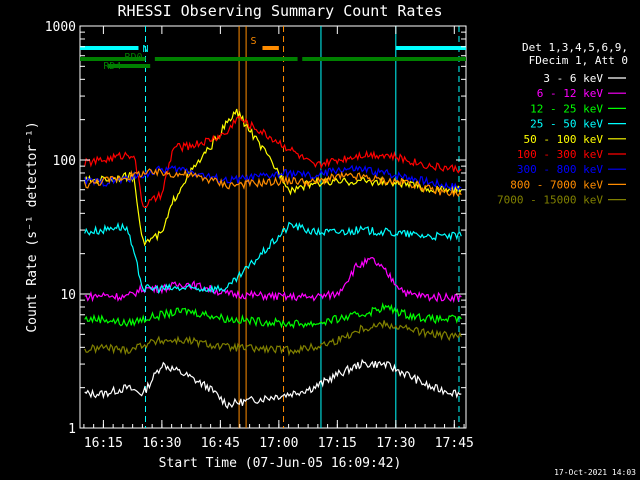 The height and width of the screenshot is (480, 640). What do you see at coordinates (556, 184) in the screenshot?
I see `legend-label-7: 800 - 7000 keV` at bounding box center [556, 184].